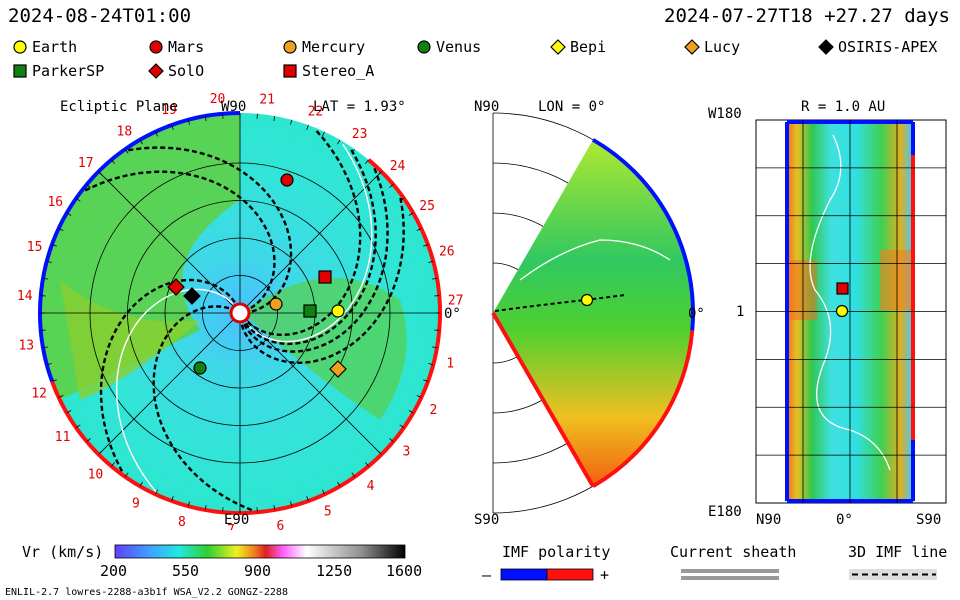 The height and width of the screenshot is (600, 960). Describe the element at coordinates (427, 206) in the screenshot. I see `carrington-tick-25: 25` at that location.